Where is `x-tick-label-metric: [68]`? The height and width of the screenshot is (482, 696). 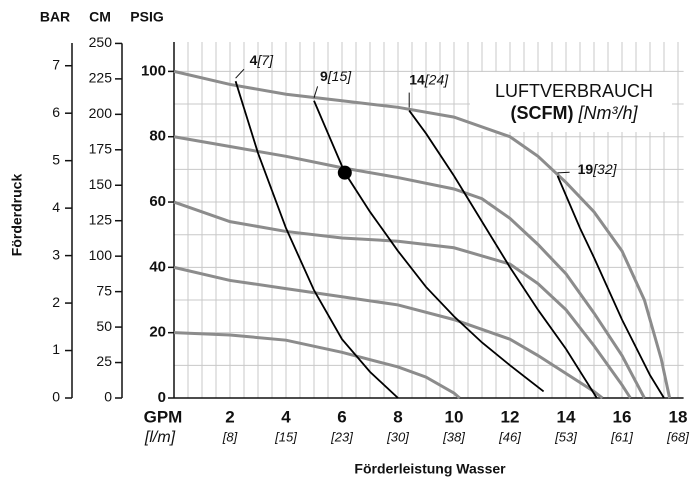 x-tick-label-metric: [68] is located at coordinates (677, 436).